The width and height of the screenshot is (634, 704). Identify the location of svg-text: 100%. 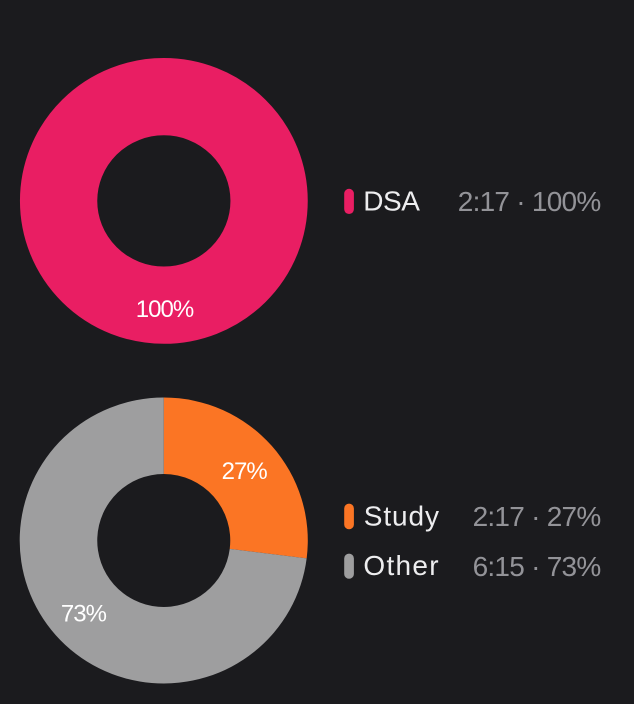
(165, 309).